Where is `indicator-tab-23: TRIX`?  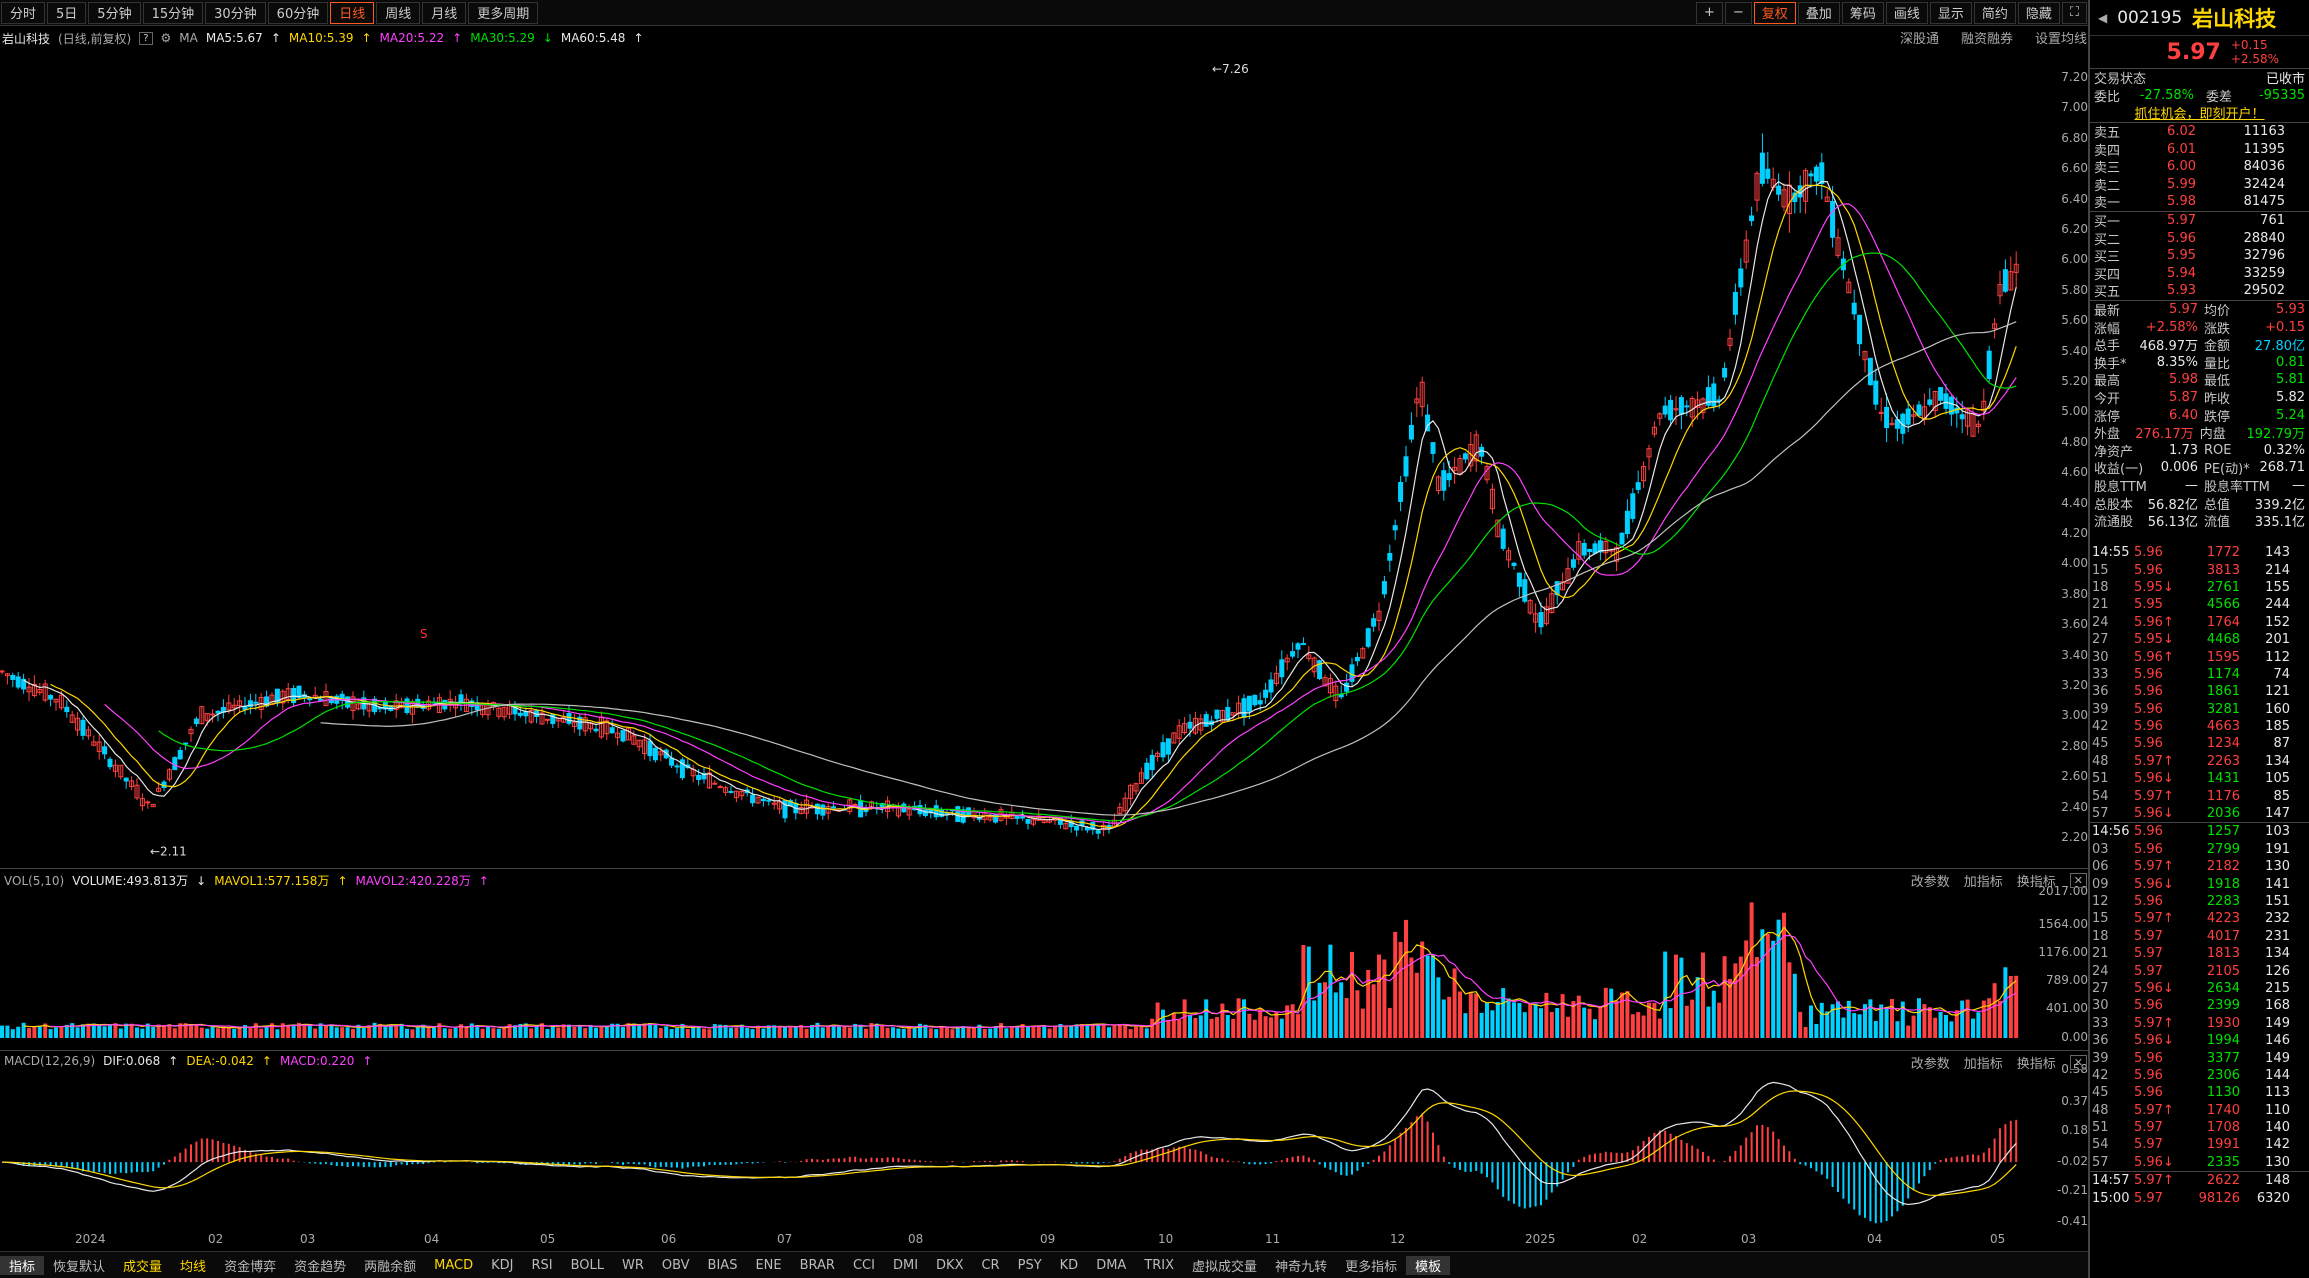
indicator-tab-23: TRIX is located at coordinates (1159, 1265).